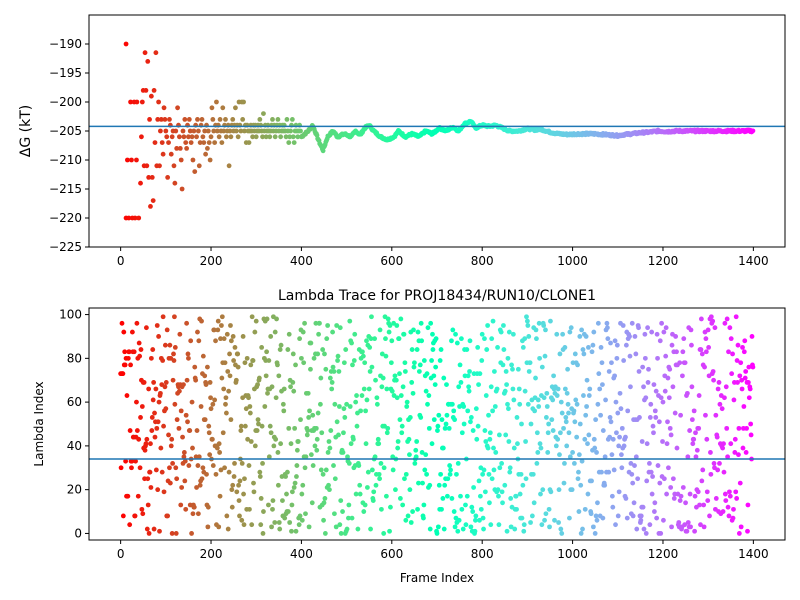  Describe the element at coordinates (74, 490) in the screenshot. I see `lambda-y-tick-label: 20` at that location.